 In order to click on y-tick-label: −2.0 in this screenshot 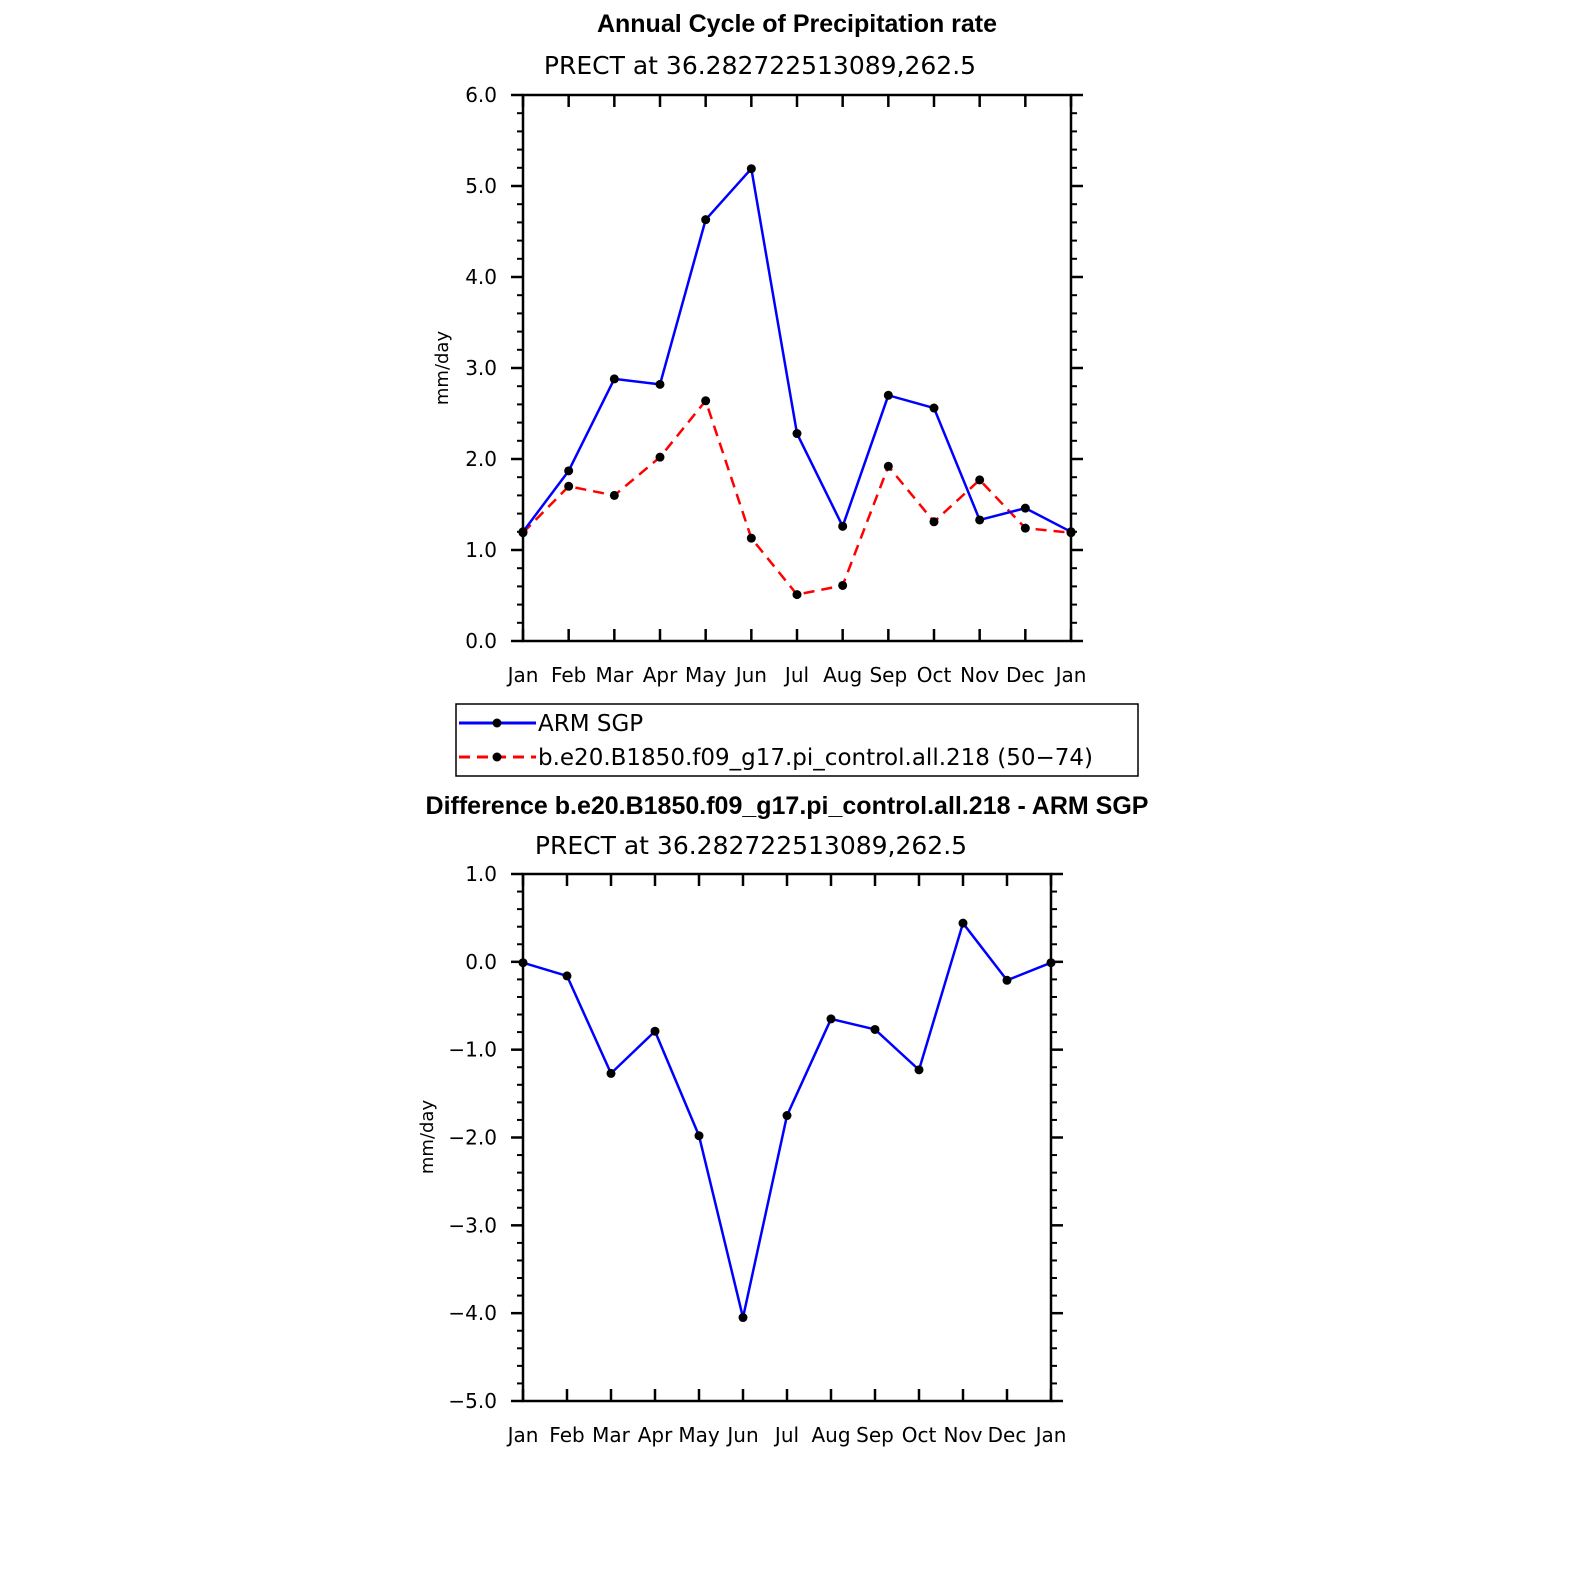, I will do `click(472, 1138)`.